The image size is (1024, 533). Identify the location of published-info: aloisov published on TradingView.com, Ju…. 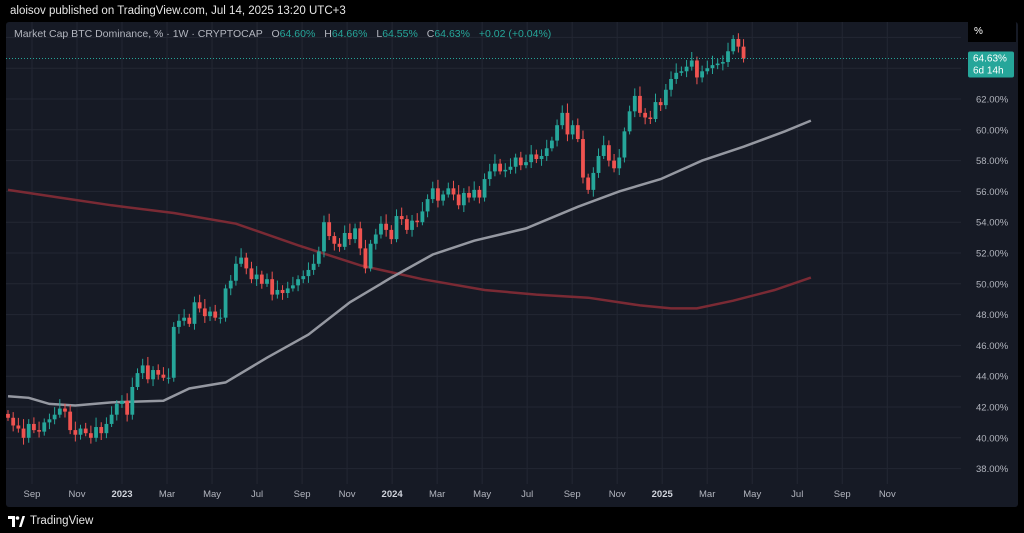
(178, 11).